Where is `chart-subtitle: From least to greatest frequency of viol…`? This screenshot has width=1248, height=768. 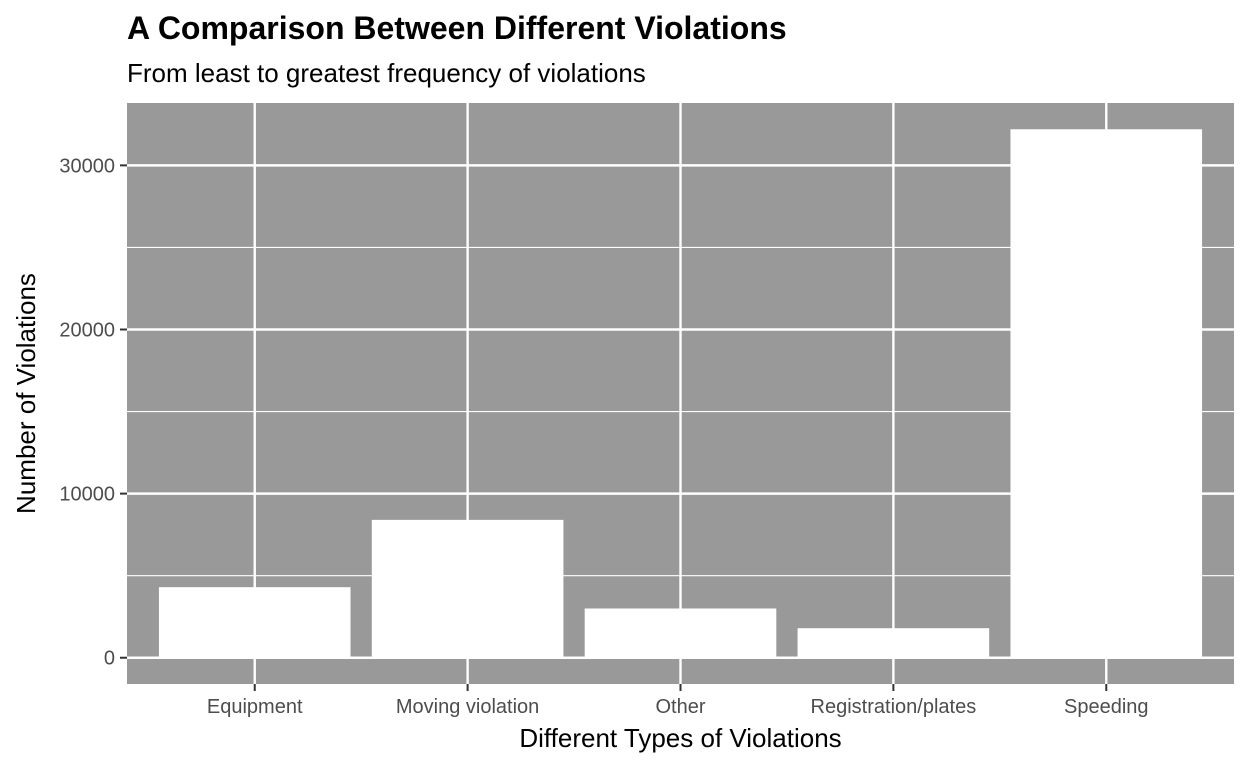 chart-subtitle: From least to greatest frequency of viol… is located at coordinates (386, 73).